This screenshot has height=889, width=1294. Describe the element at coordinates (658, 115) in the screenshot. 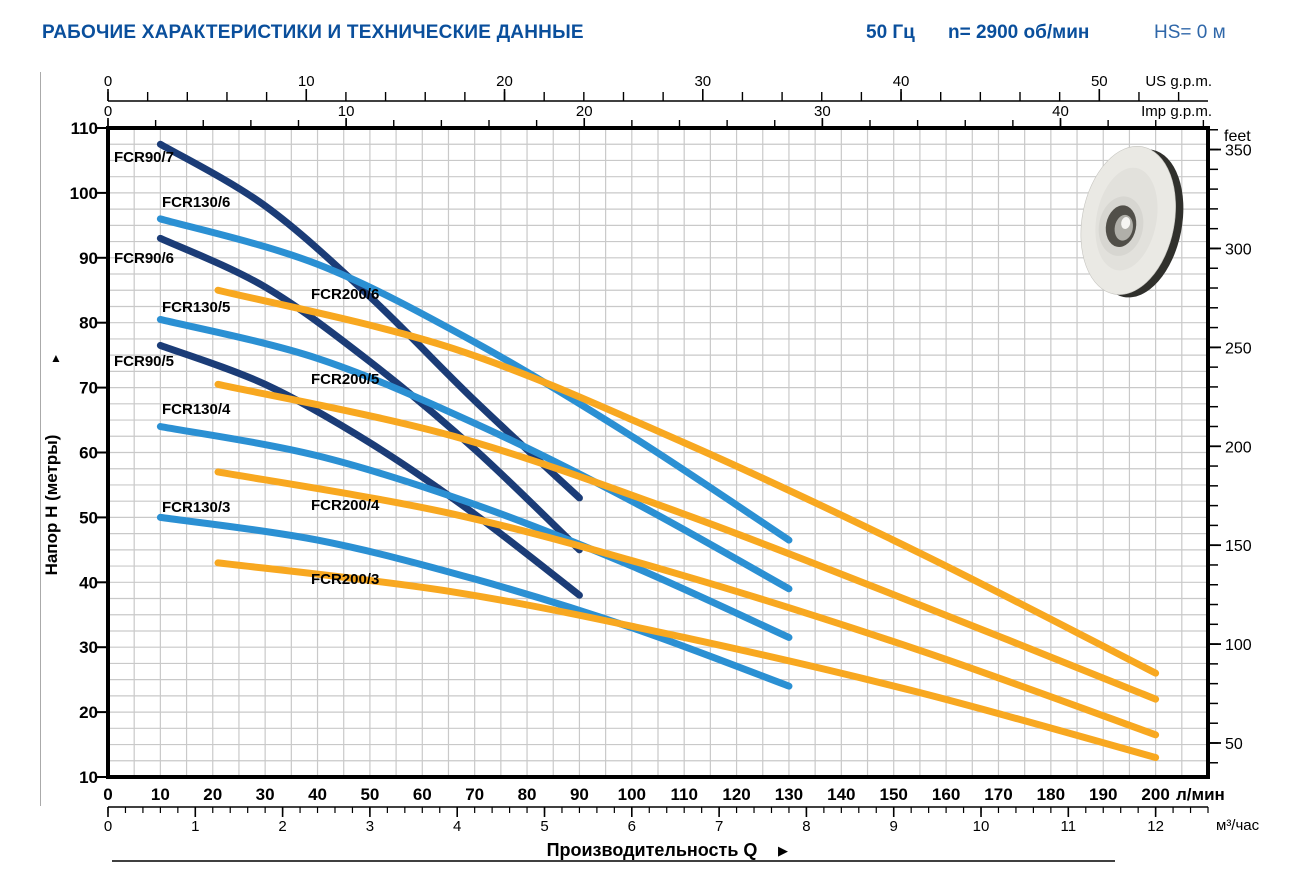

I see `imp-gpm-axis: 0 10 20 30 40 Imp g.p.m.` at that location.